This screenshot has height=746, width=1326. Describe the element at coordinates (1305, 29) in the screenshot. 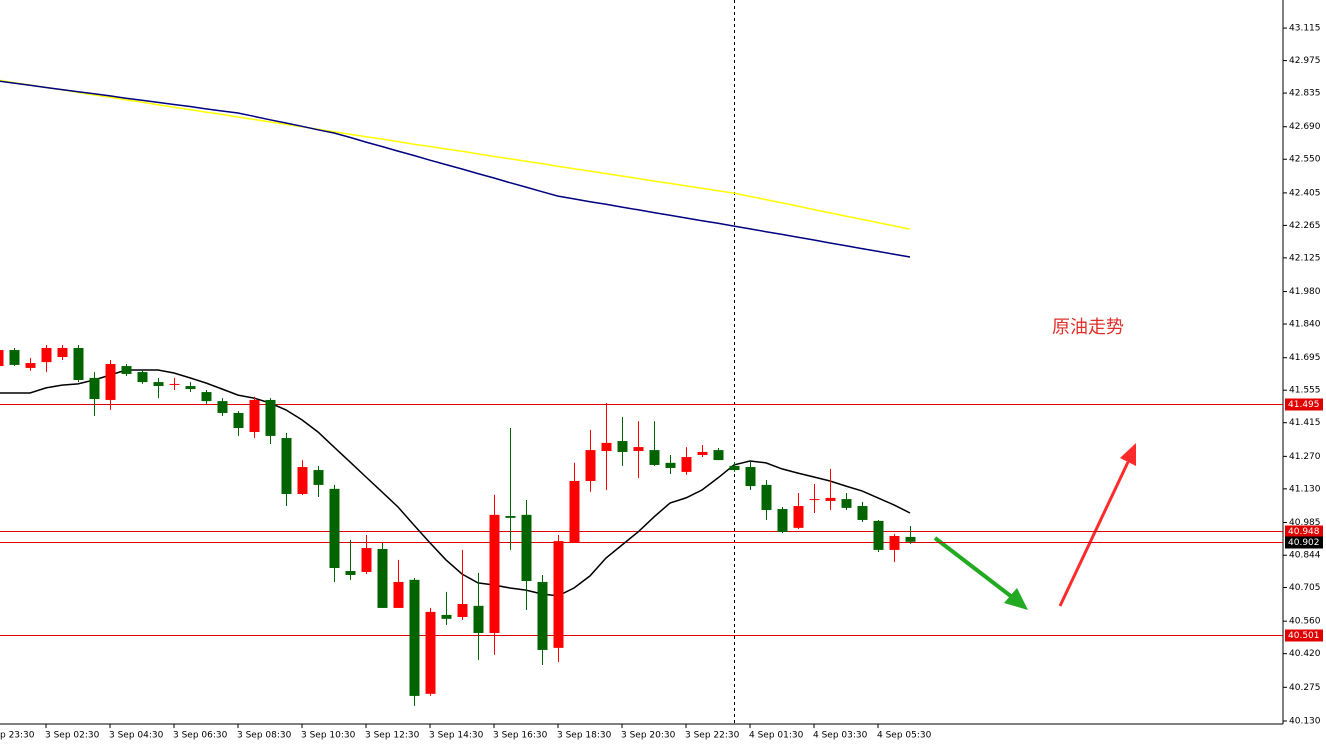

I see `y-tick-label: 43.115` at that location.